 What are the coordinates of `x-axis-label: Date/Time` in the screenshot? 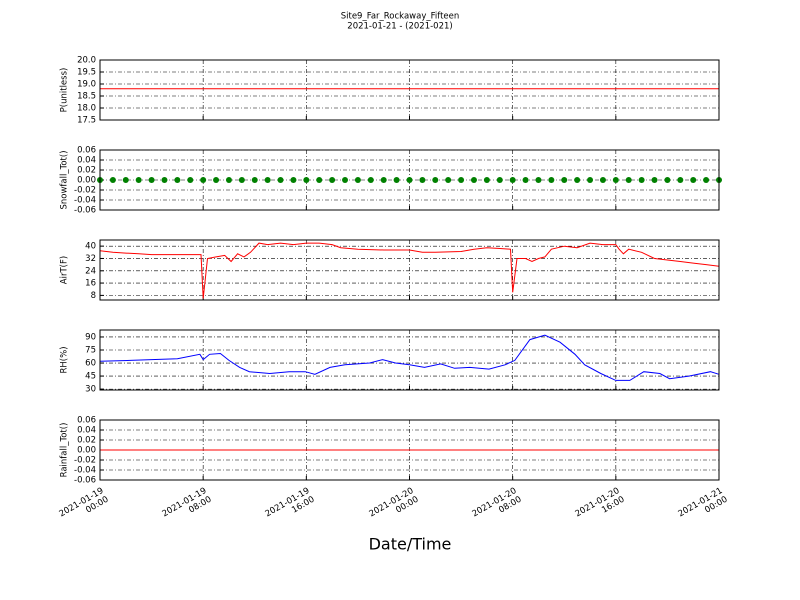 It's located at (410, 544).